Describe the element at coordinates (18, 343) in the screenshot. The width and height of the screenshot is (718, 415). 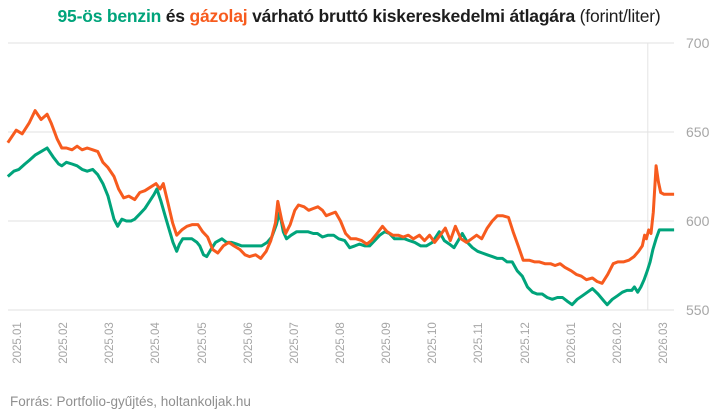
I see `x-axis-label-2025.01: 2025.01` at that location.